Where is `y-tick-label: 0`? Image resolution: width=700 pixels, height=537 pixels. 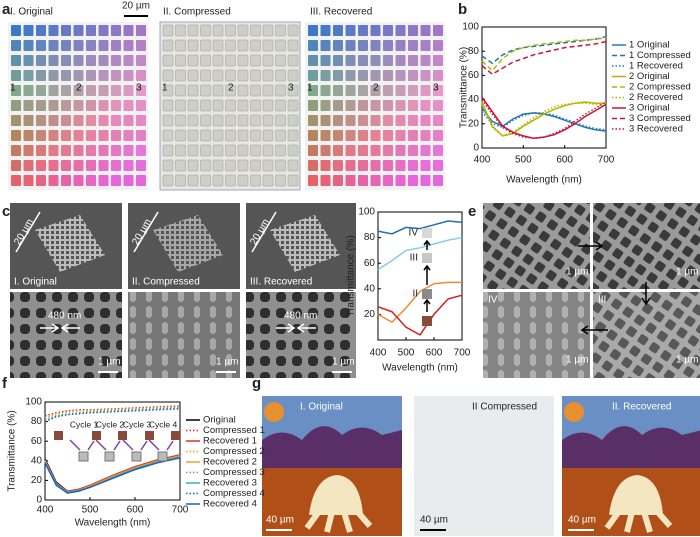 y-tick-label: 0 is located at coordinates (476, 148).